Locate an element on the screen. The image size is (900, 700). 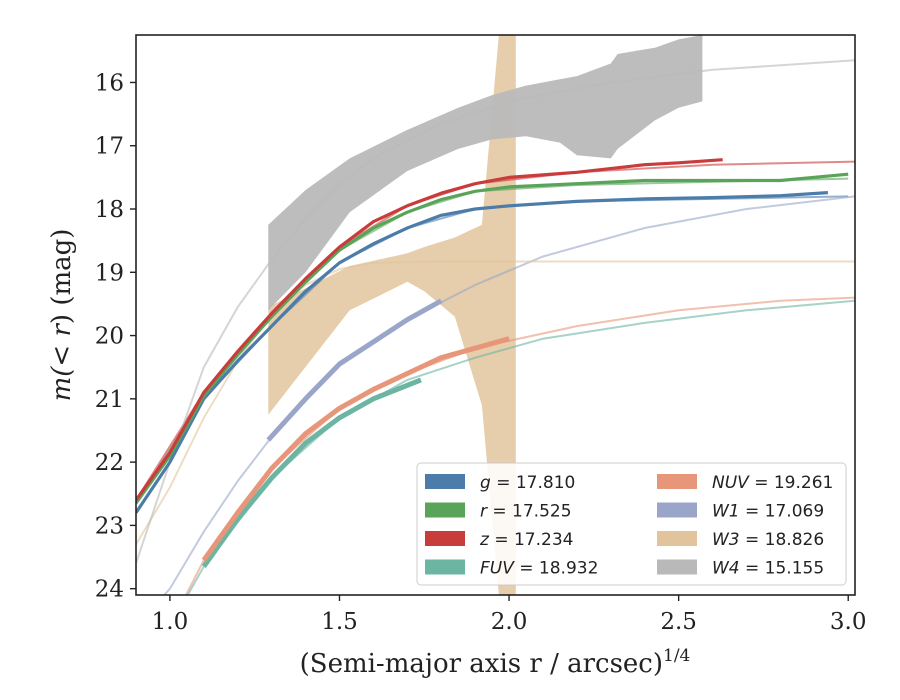
x-axis-label-exponent: 1/4 is located at coordinates (676, 656).